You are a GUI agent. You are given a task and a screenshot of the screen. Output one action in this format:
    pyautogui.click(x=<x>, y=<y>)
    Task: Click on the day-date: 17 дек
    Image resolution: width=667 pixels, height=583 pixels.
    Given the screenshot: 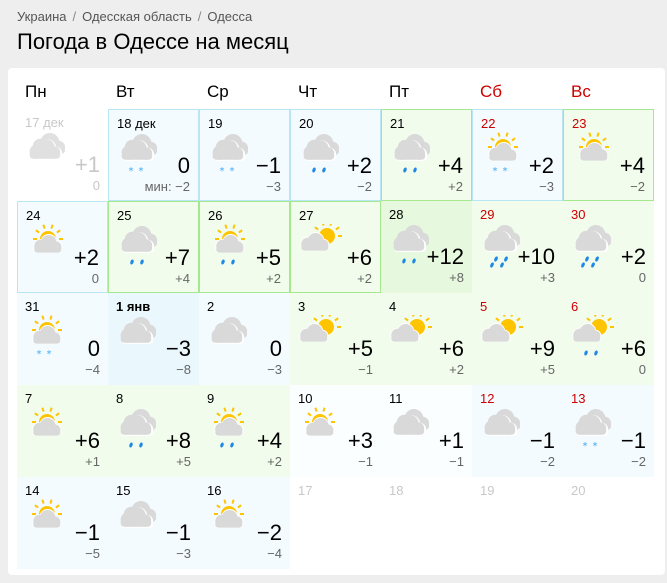 What is the action you would take?
    pyautogui.click(x=44, y=122)
    